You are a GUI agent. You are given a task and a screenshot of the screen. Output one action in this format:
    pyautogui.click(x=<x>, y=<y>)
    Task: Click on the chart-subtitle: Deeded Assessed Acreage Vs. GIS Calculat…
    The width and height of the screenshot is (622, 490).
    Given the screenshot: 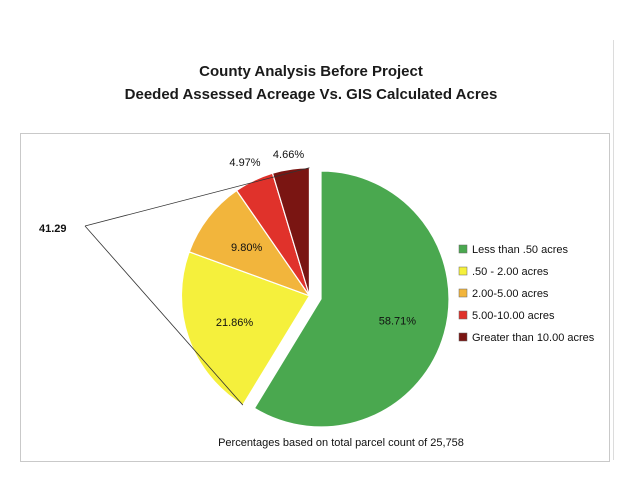 What is the action you would take?
    pyautogui.click(x=311, y=94)
    